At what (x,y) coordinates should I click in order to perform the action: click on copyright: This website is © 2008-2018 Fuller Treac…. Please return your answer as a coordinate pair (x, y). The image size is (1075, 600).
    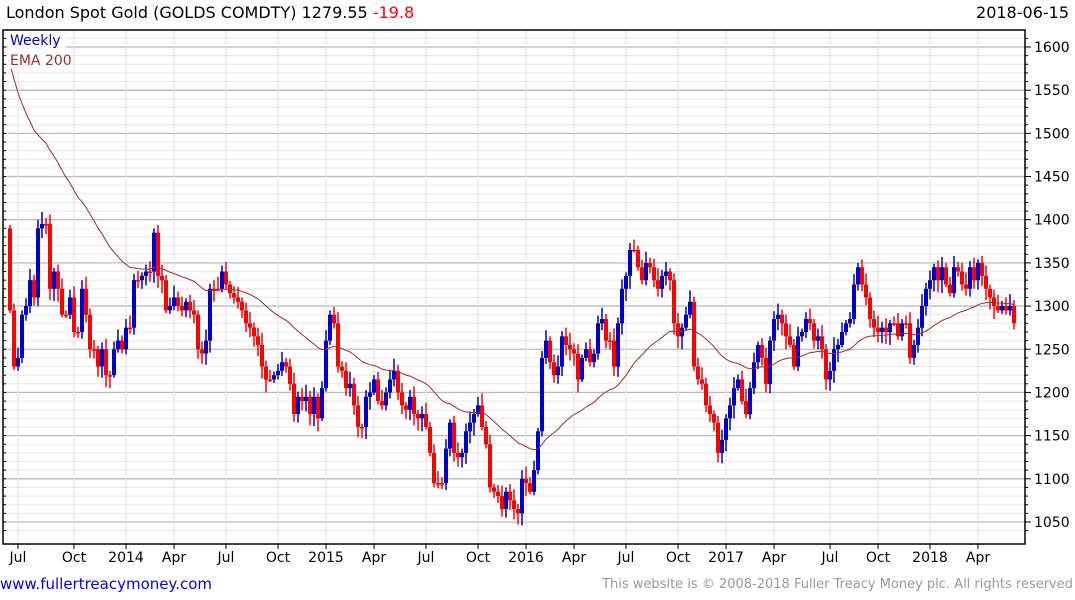
    Looking at the image, I should click on (837, 584).